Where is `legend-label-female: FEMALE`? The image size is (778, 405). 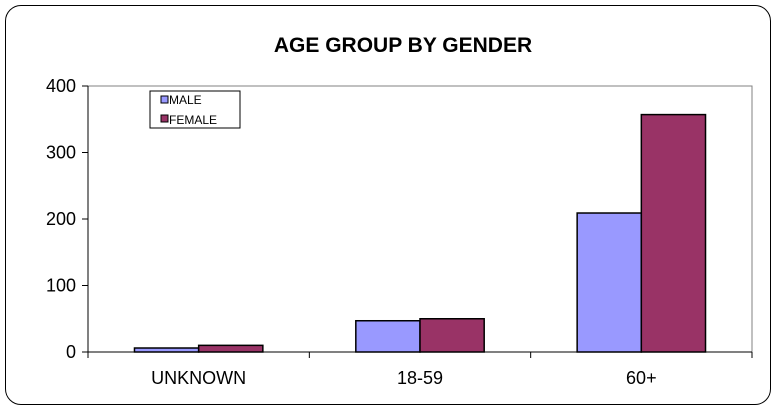 legend-label-female: FEMALE is located at coordinates (193, 120).